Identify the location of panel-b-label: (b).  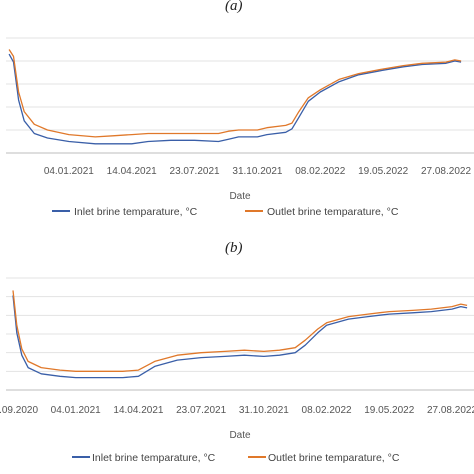
(234, 248).